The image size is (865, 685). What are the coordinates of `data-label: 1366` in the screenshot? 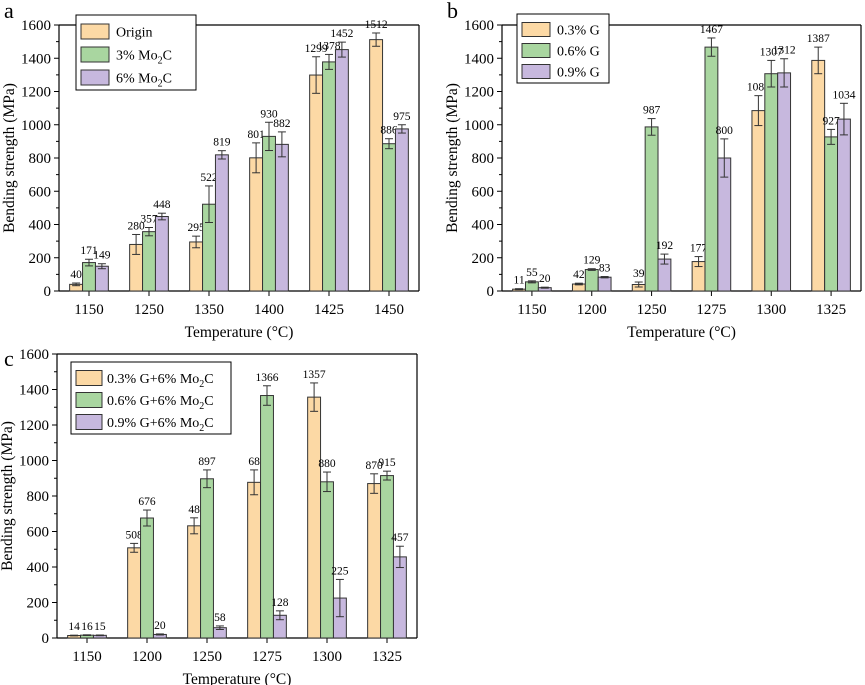 It's located at (267, 378).